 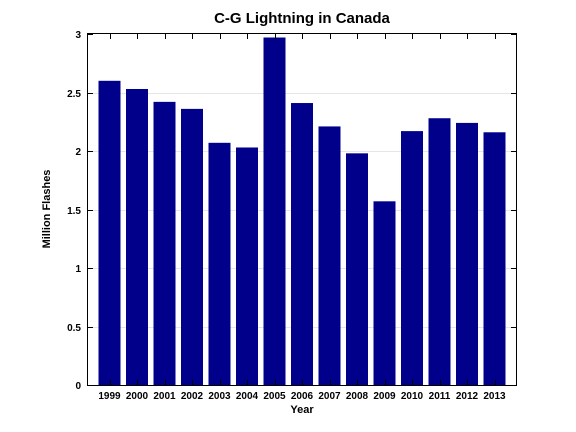 What do you see at coordinates (47, 209) in the screenshot?
I see `y-axis-label: Million Flashes` at bounding box center [47, 209].